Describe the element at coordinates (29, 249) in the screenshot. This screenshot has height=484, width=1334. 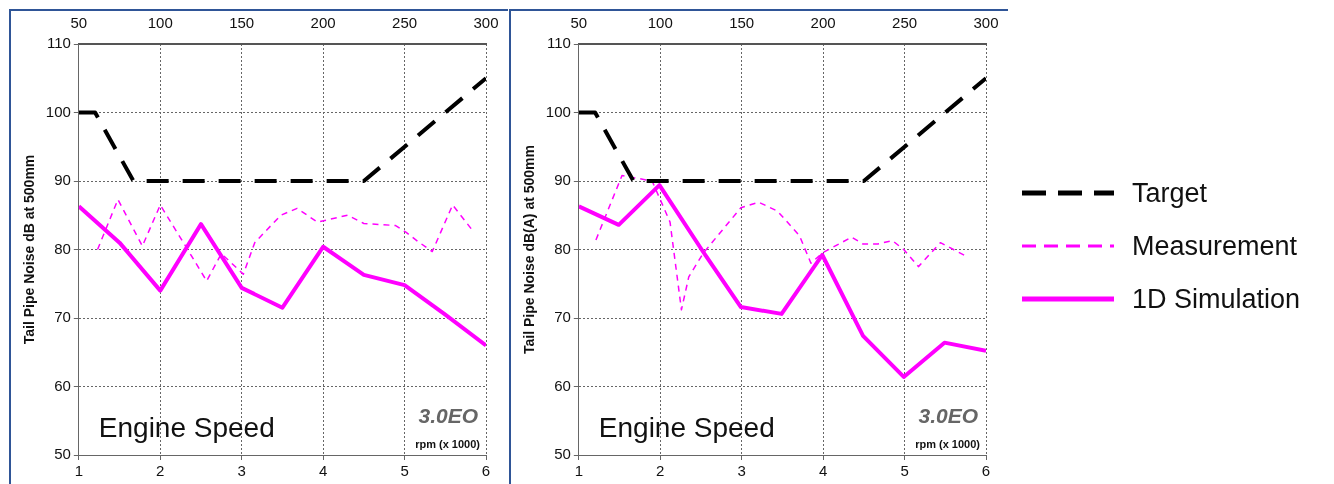
I see `y-axis-title: Tail Pipe Noise dB at 500mm` at that location.